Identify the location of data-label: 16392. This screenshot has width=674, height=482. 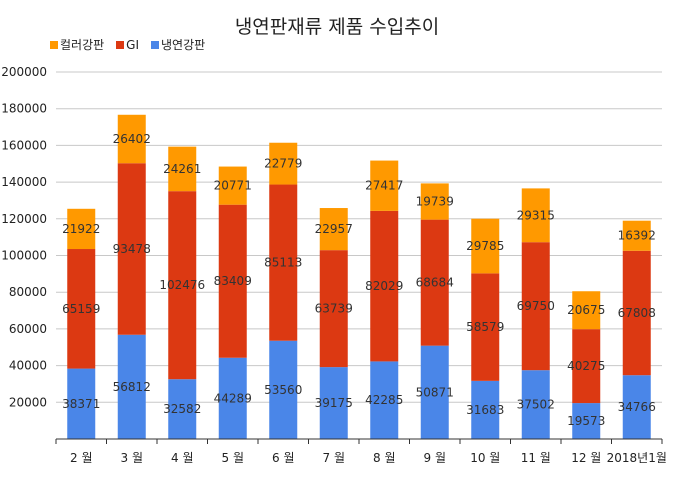
(637, 236).